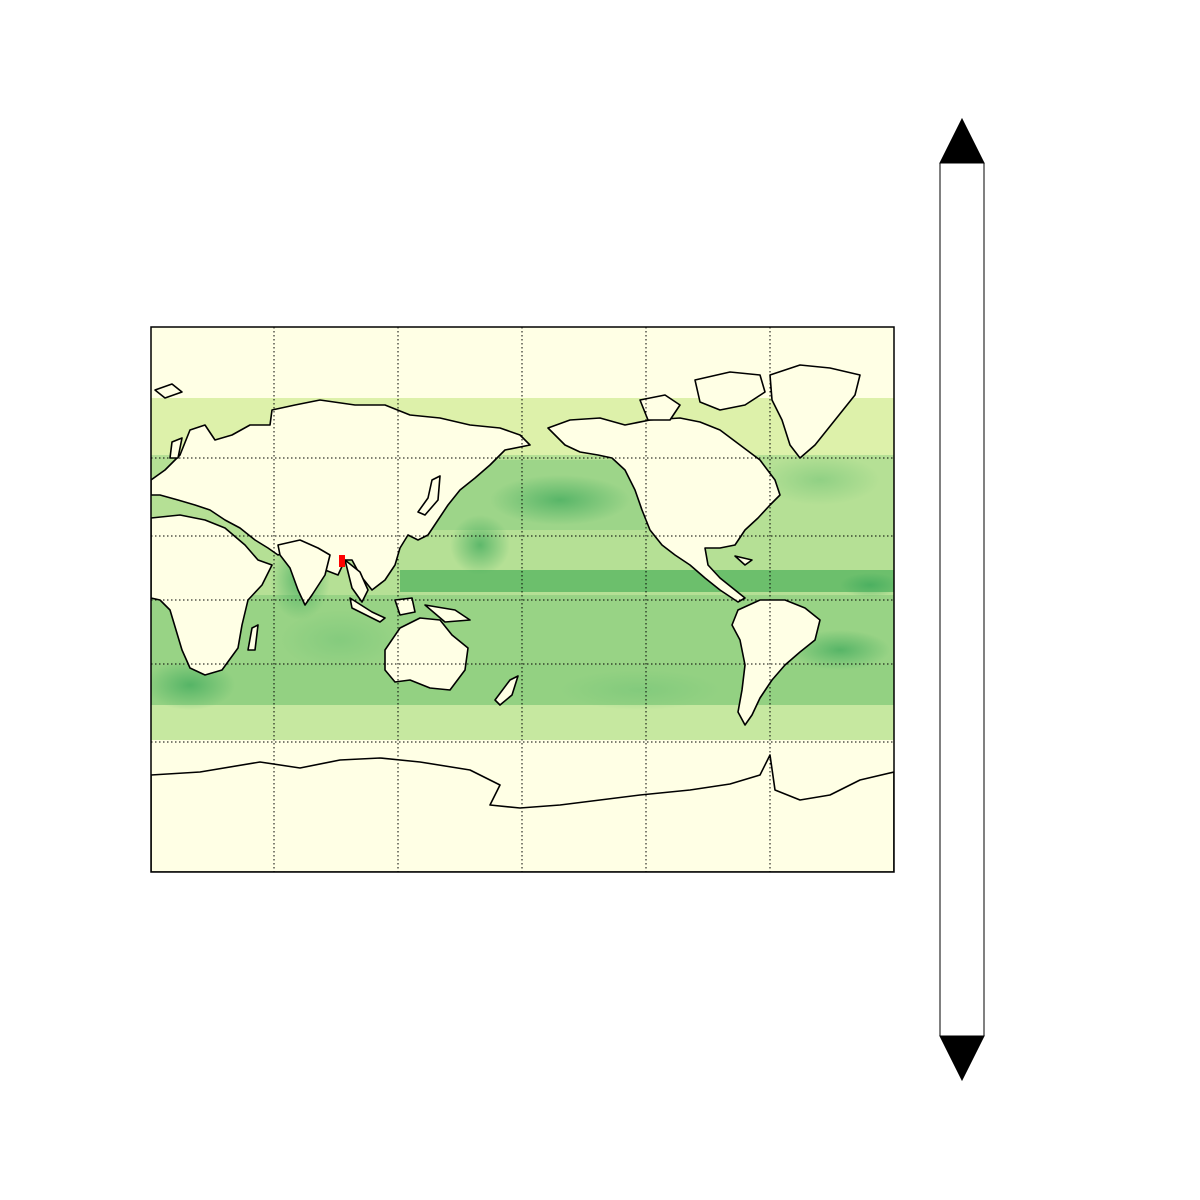  Describe the element at coordinates (356, 581) in the screenshot. I see `indochina` at that location.